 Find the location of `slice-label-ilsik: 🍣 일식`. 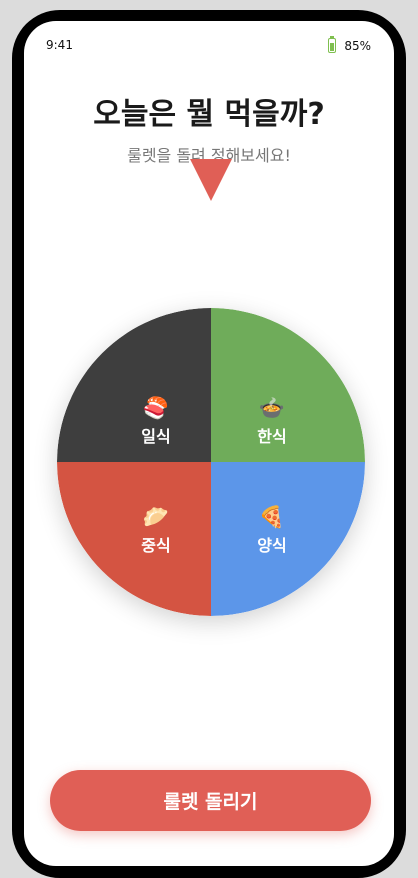

slice-label-ilsik: 🍣 일식 is located at coordinates (156, 421).